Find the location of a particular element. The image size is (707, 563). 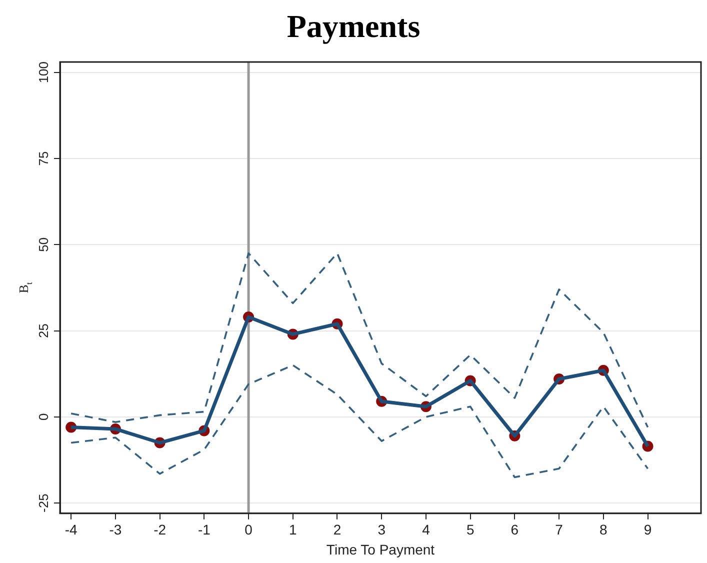

y-tick-label: 25 is located at coordinates (44, 331).